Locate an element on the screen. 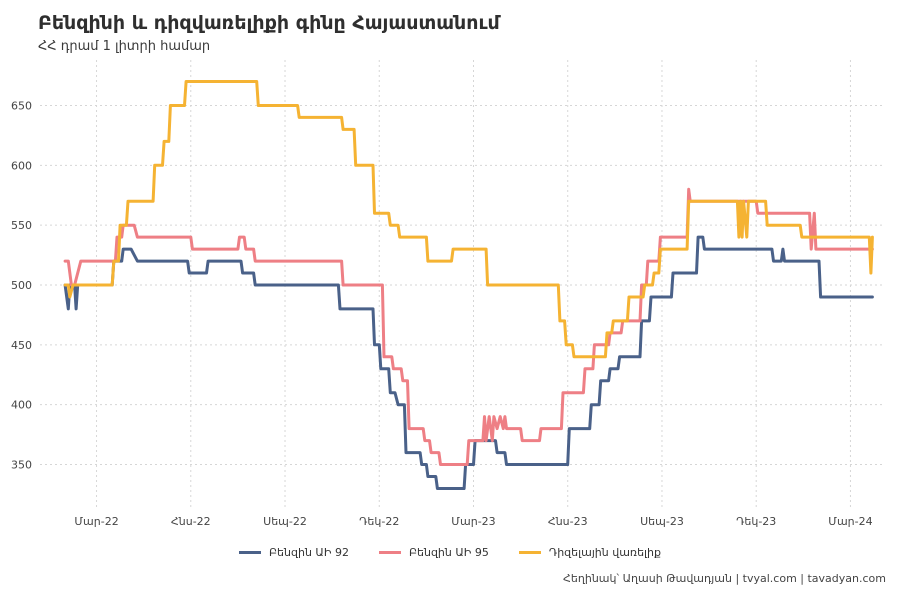 The image size is (900, 600). y-tick-label: 350 is located at coordinates (21, 465).